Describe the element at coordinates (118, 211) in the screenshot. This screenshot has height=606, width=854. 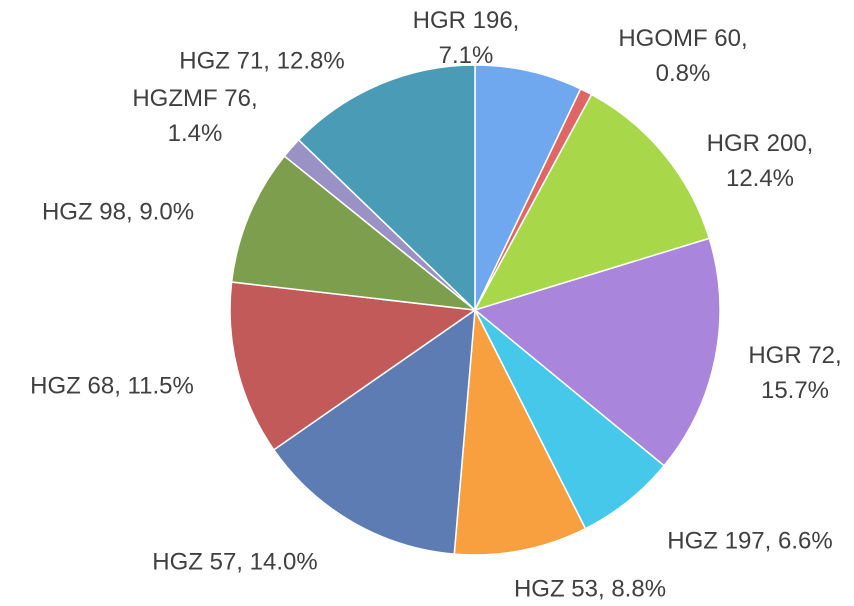
I see `data-label: HGZ 98, 9.0%` at that location.